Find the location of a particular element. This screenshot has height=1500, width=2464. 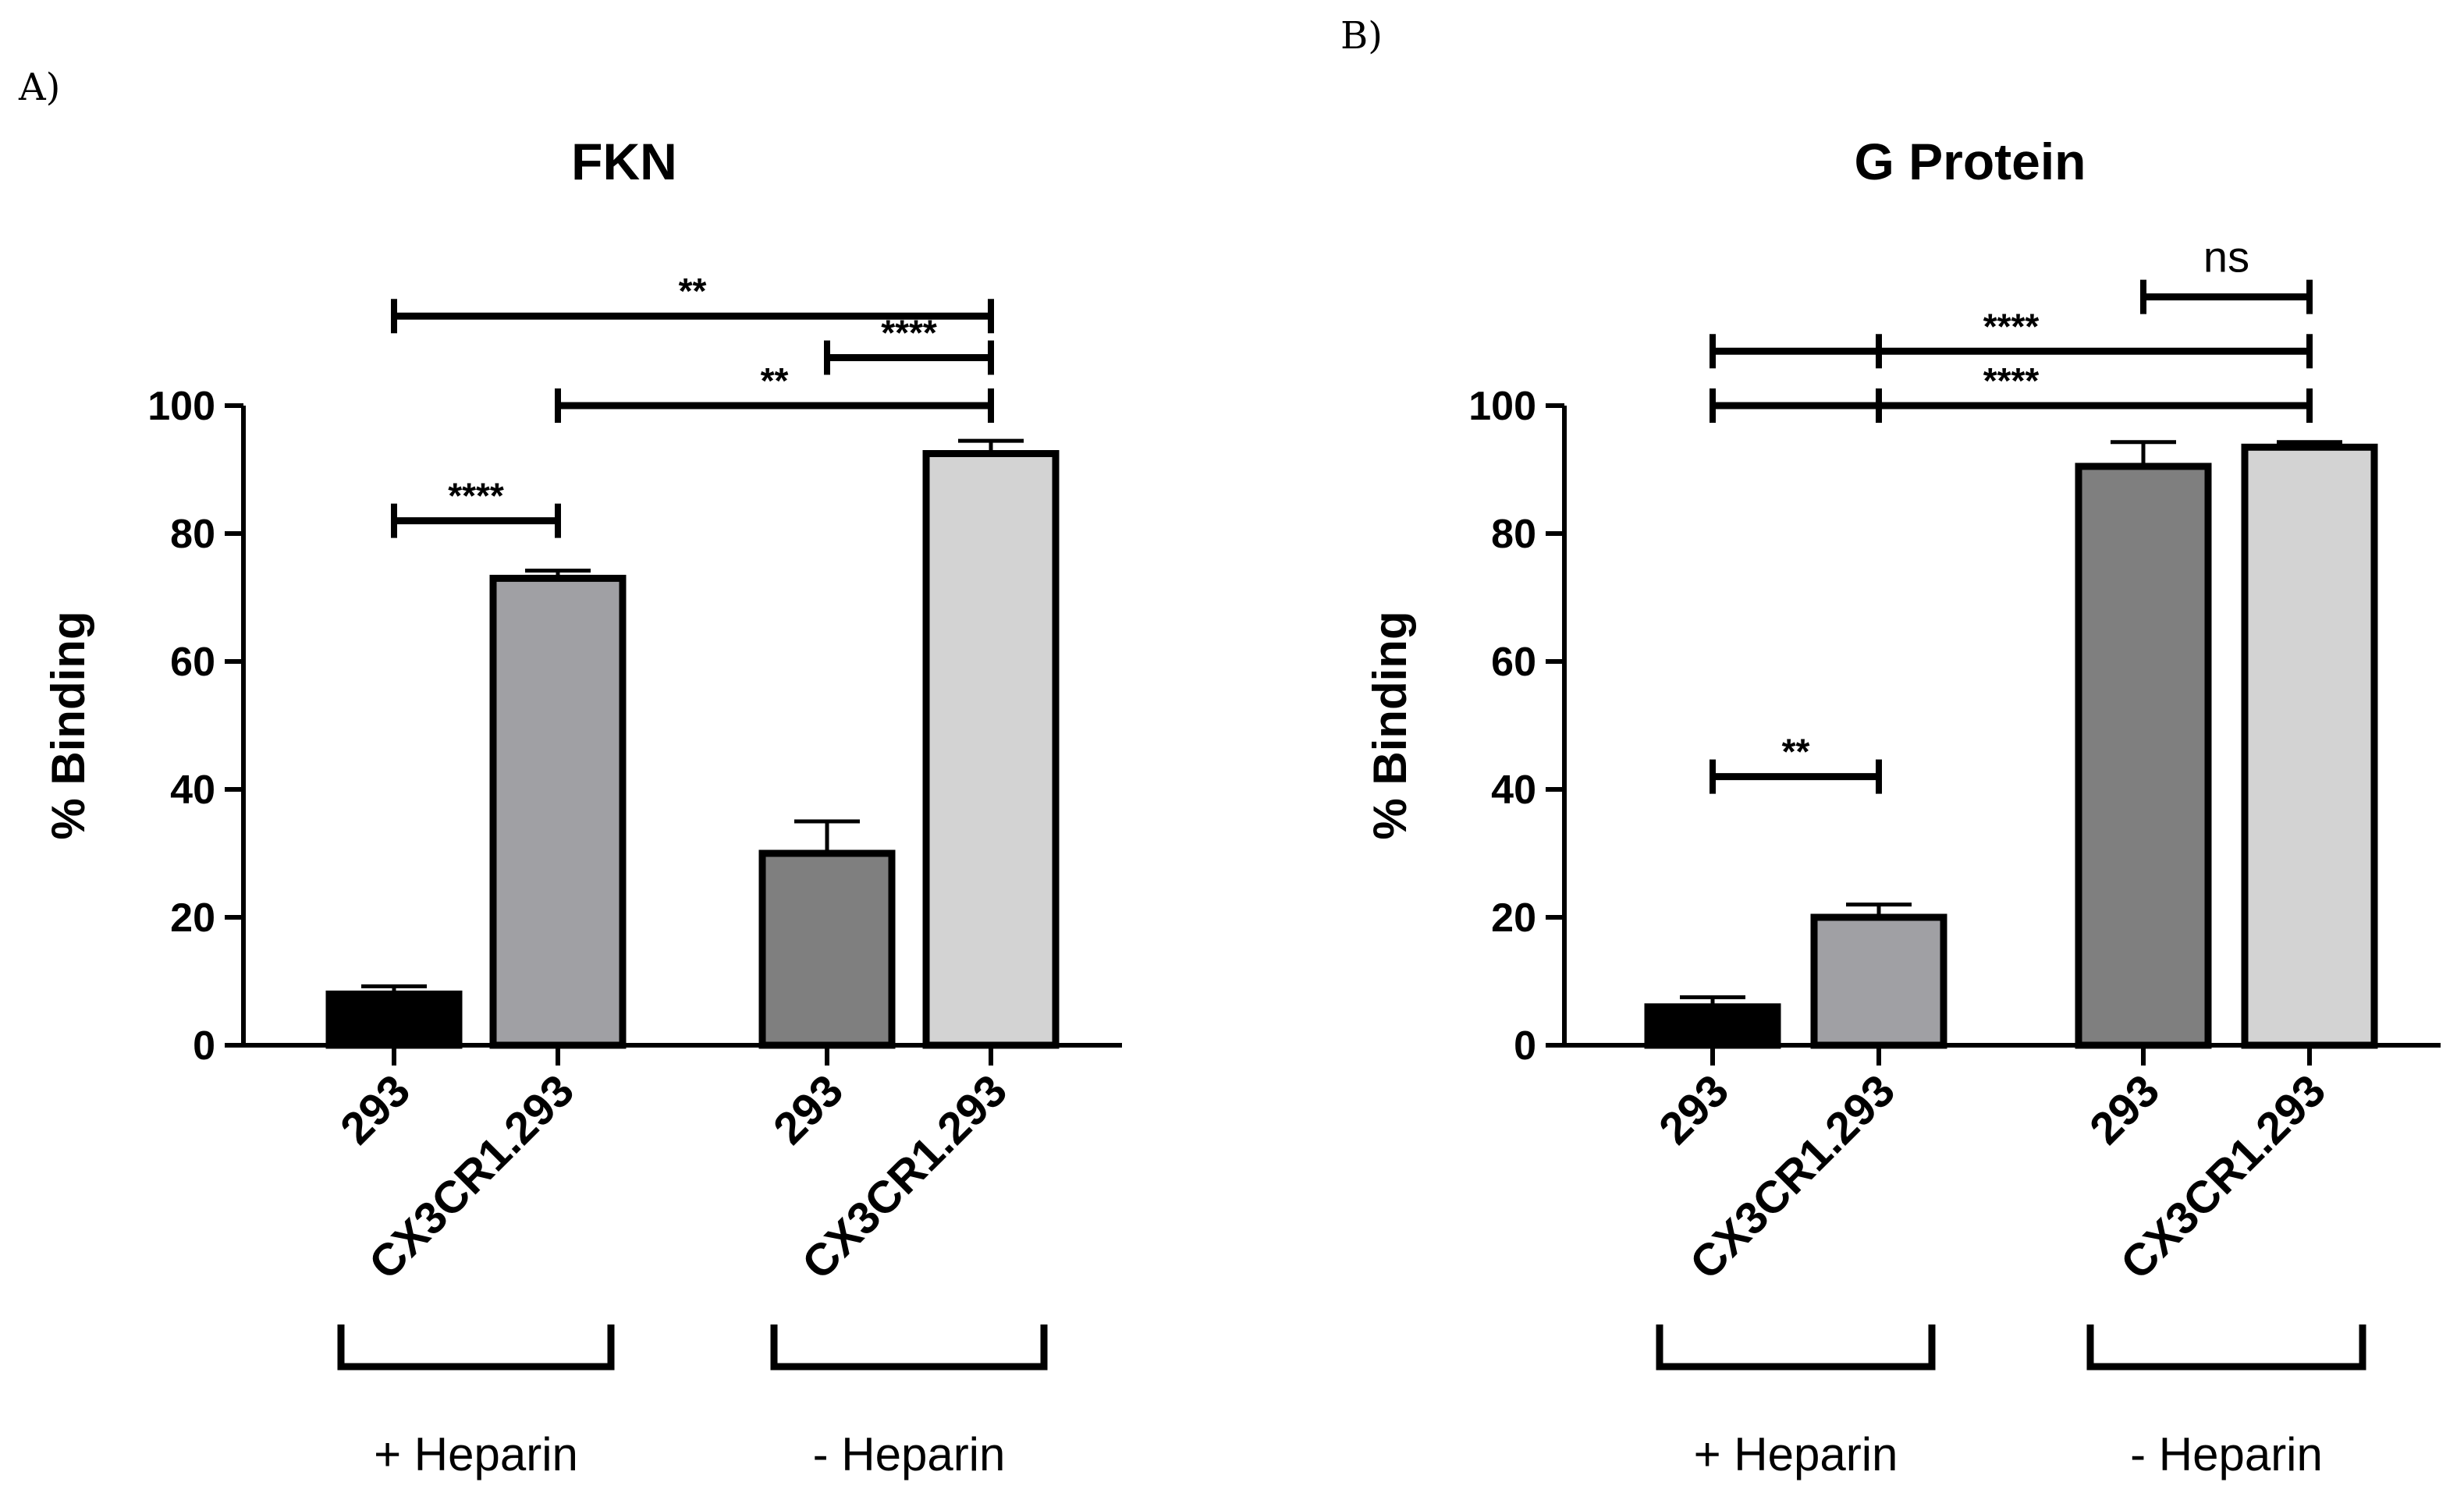

chart-title: G Protein is located at coordinates (1970, 161).